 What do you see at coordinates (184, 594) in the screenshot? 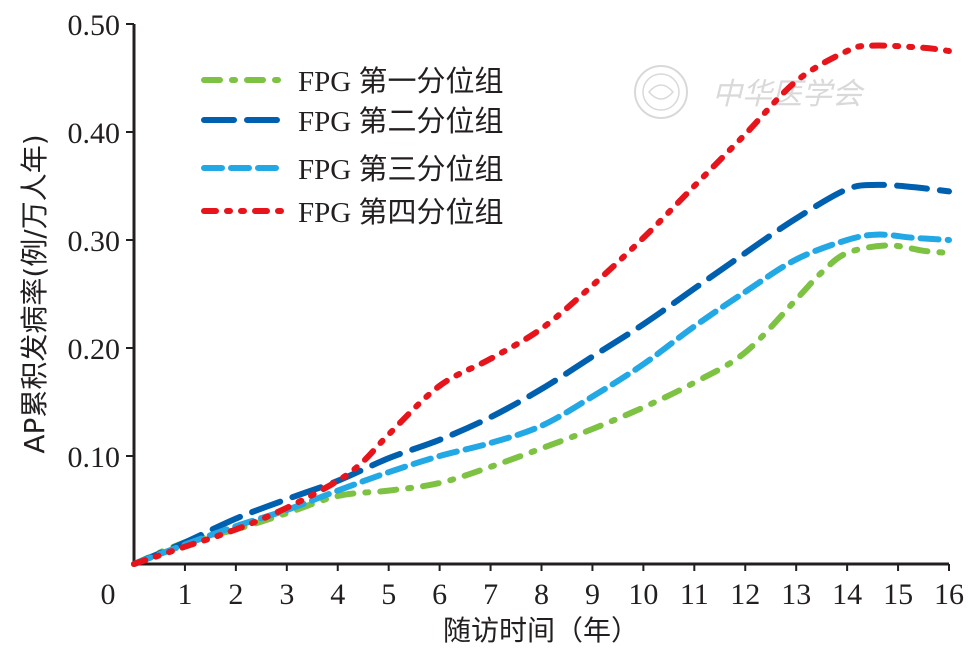
I see `x-tick-label: 1` at bounding box center [184, 594].